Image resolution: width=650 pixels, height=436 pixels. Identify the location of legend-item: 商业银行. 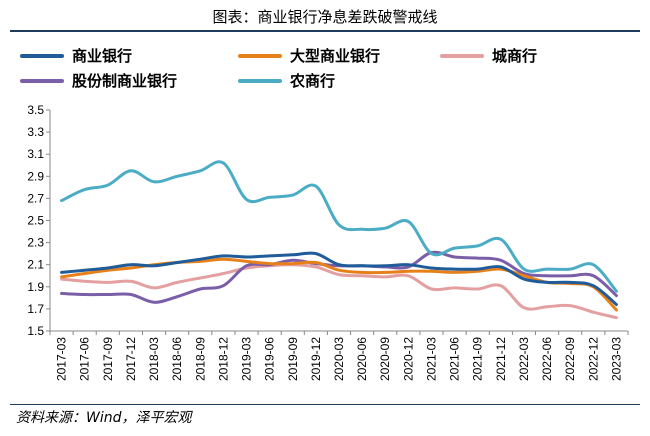
(76, 55).